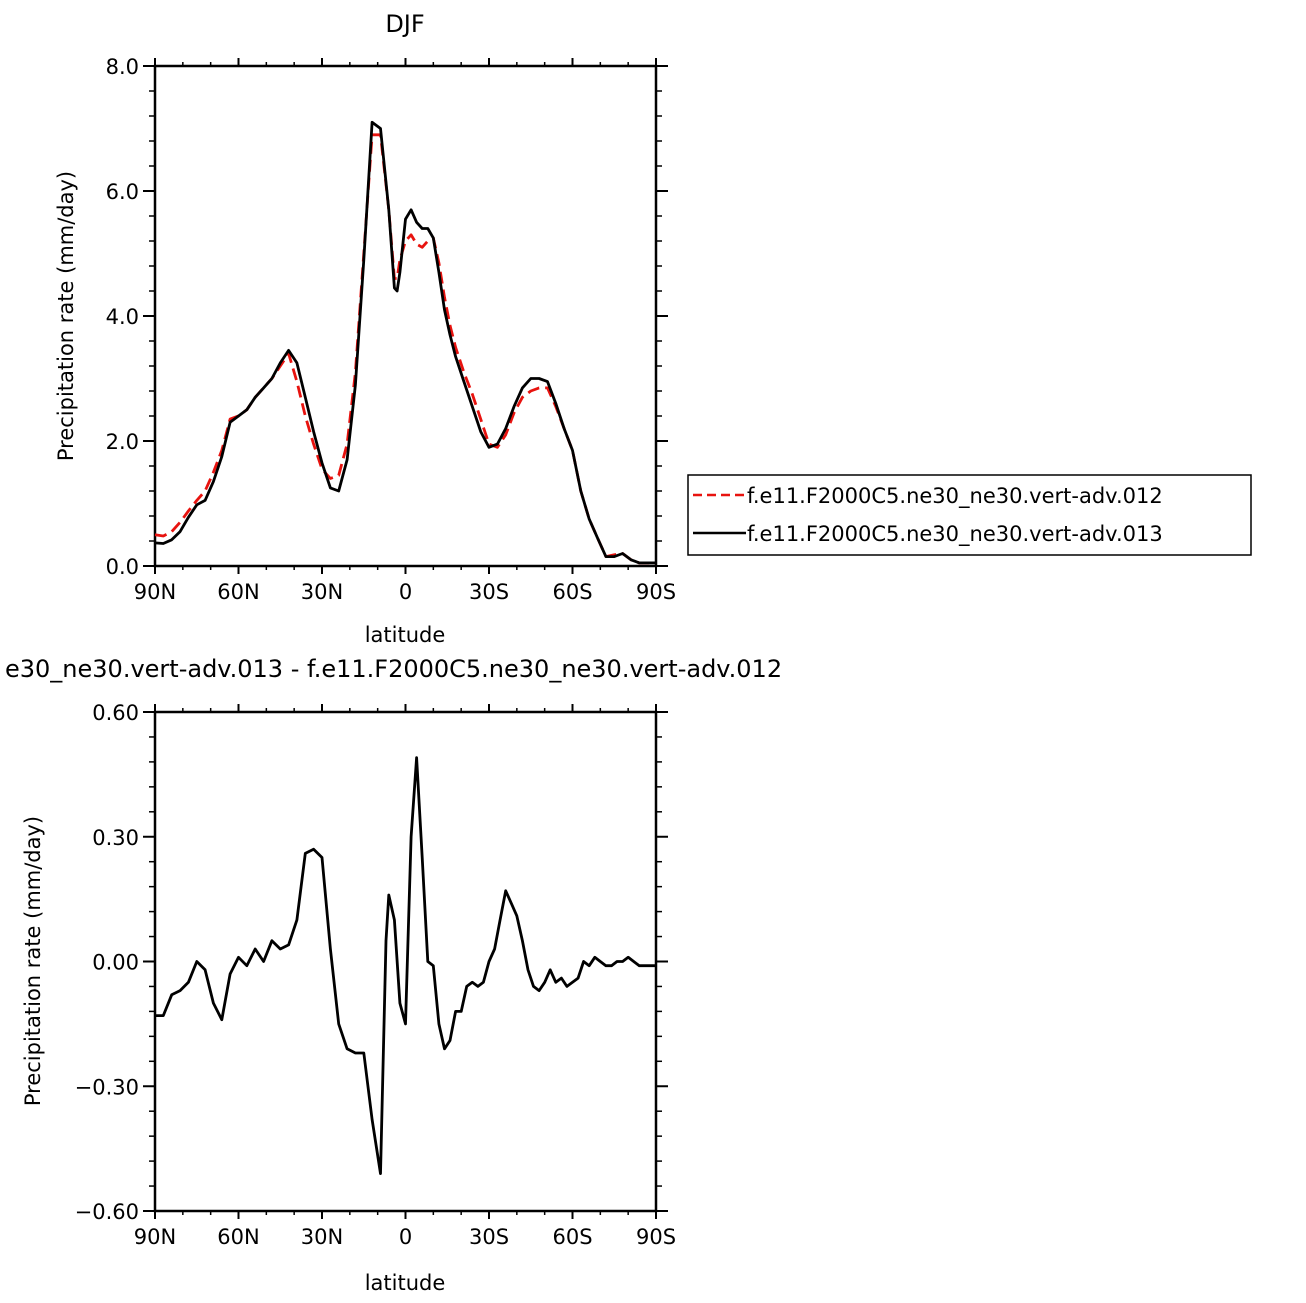 The width and height of the screenshot is (1306, 1303). I want to click on top-x-tick-label: 60N, so click(238, 592).